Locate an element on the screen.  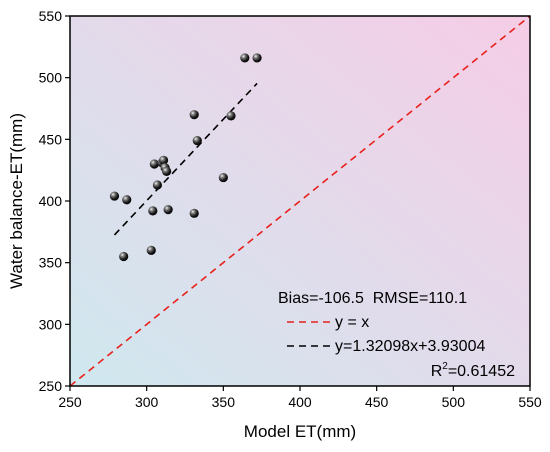
x-tick-label-6: 550 is located at coordinates (530, 402).